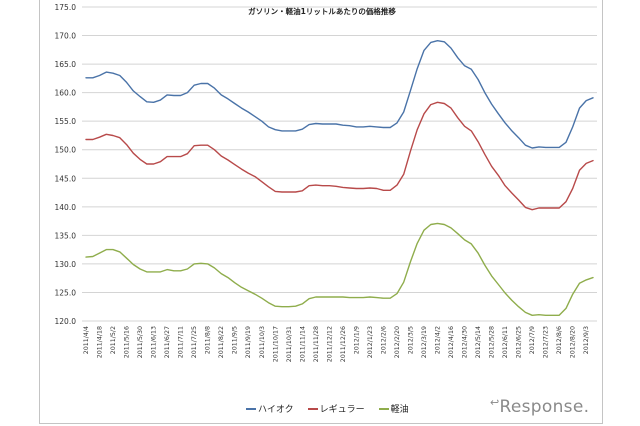 Image resolution: width=640 pixels, height=426 pixels. Describe the element at coordinates (532, 340) in the screenshot. I see `x-tick-label: 2012/7/9` at that location.